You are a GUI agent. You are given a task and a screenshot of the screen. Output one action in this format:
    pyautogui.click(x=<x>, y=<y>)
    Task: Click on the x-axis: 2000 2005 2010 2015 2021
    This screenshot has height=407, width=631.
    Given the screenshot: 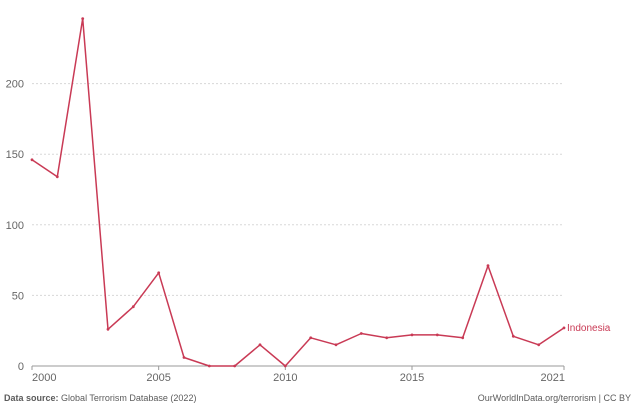 What is the action you would take?
    pyautogui.click(x=298, y=374)
    